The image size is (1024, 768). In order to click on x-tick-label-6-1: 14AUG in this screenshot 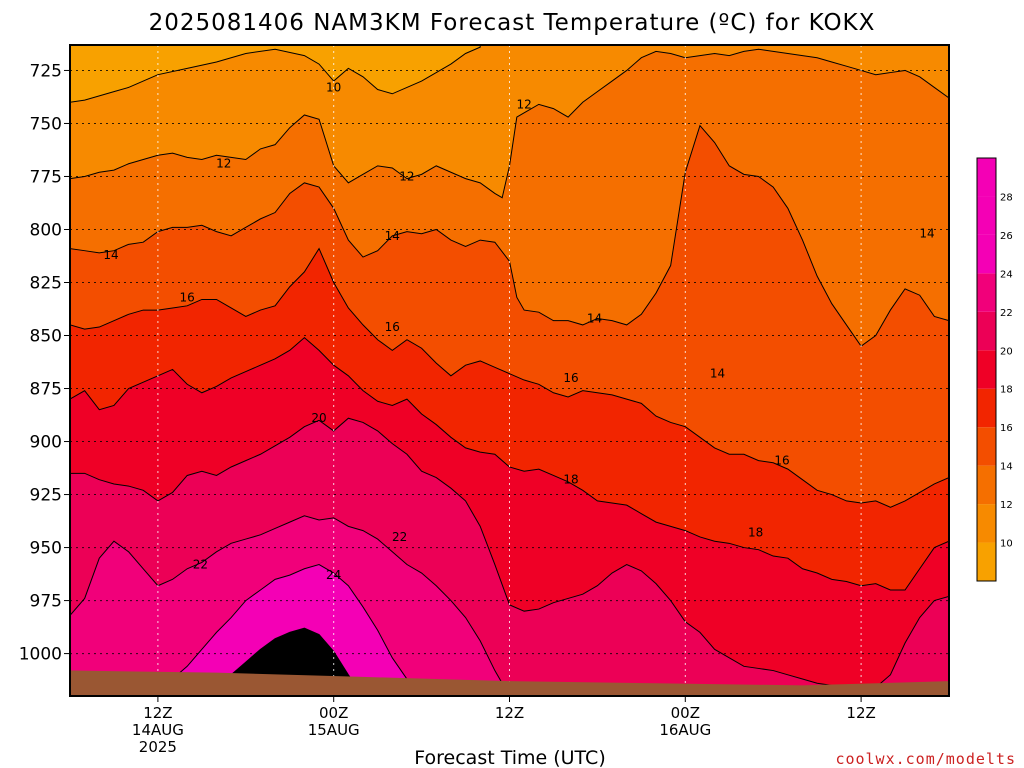, I will do `click(158, 730)`.